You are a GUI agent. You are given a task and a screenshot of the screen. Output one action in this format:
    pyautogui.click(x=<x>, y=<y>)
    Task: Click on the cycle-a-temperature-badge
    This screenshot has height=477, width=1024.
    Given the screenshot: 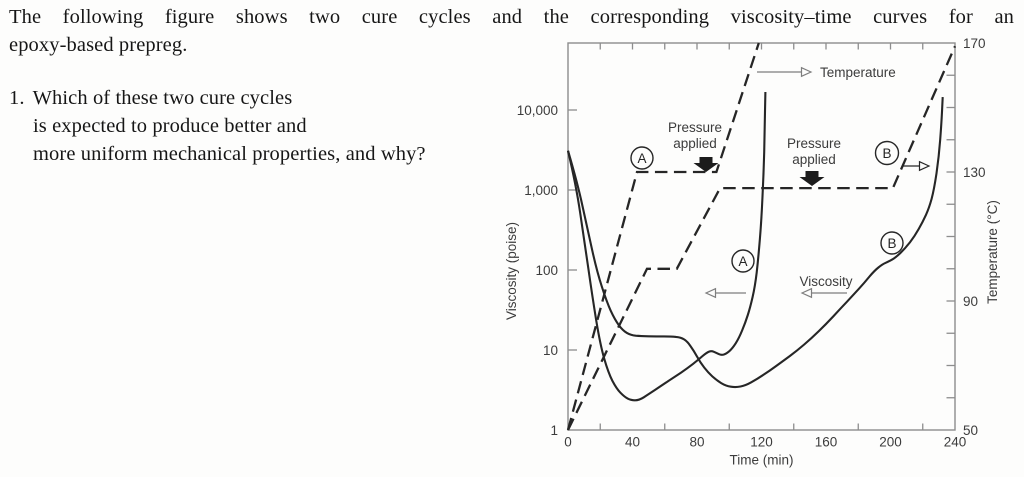 What is the action you would take?
    pyautogui.click(x=642, y=158)
    